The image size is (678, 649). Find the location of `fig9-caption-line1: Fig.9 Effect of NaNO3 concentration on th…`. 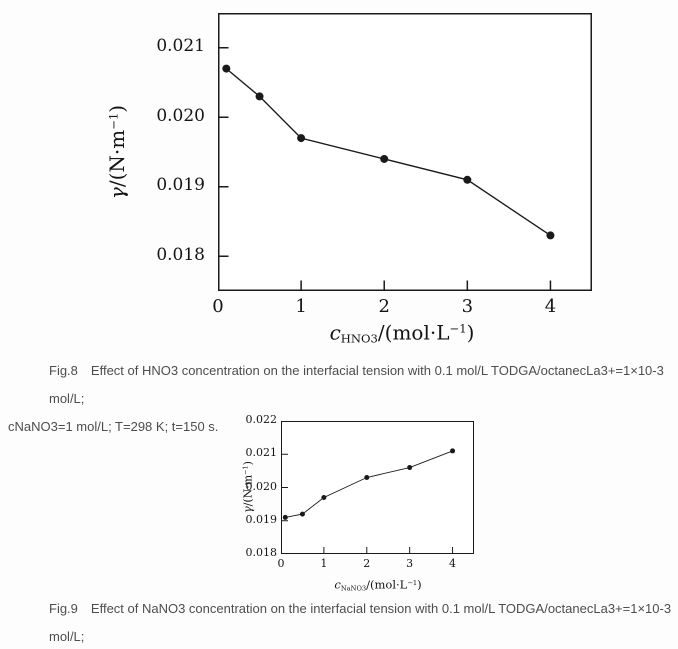

fig9-caption-line1: Fig.9 Effect of NaNO3 concentration on th… is located at coordinates (340, 622).